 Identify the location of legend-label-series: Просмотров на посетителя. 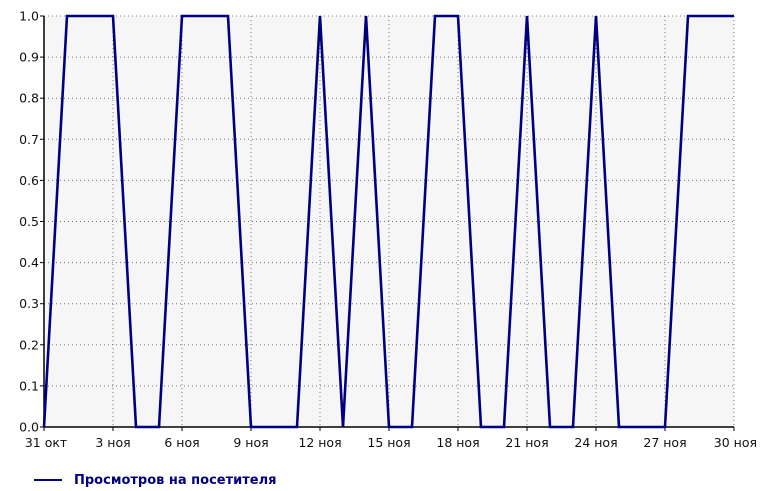
(175, 480).